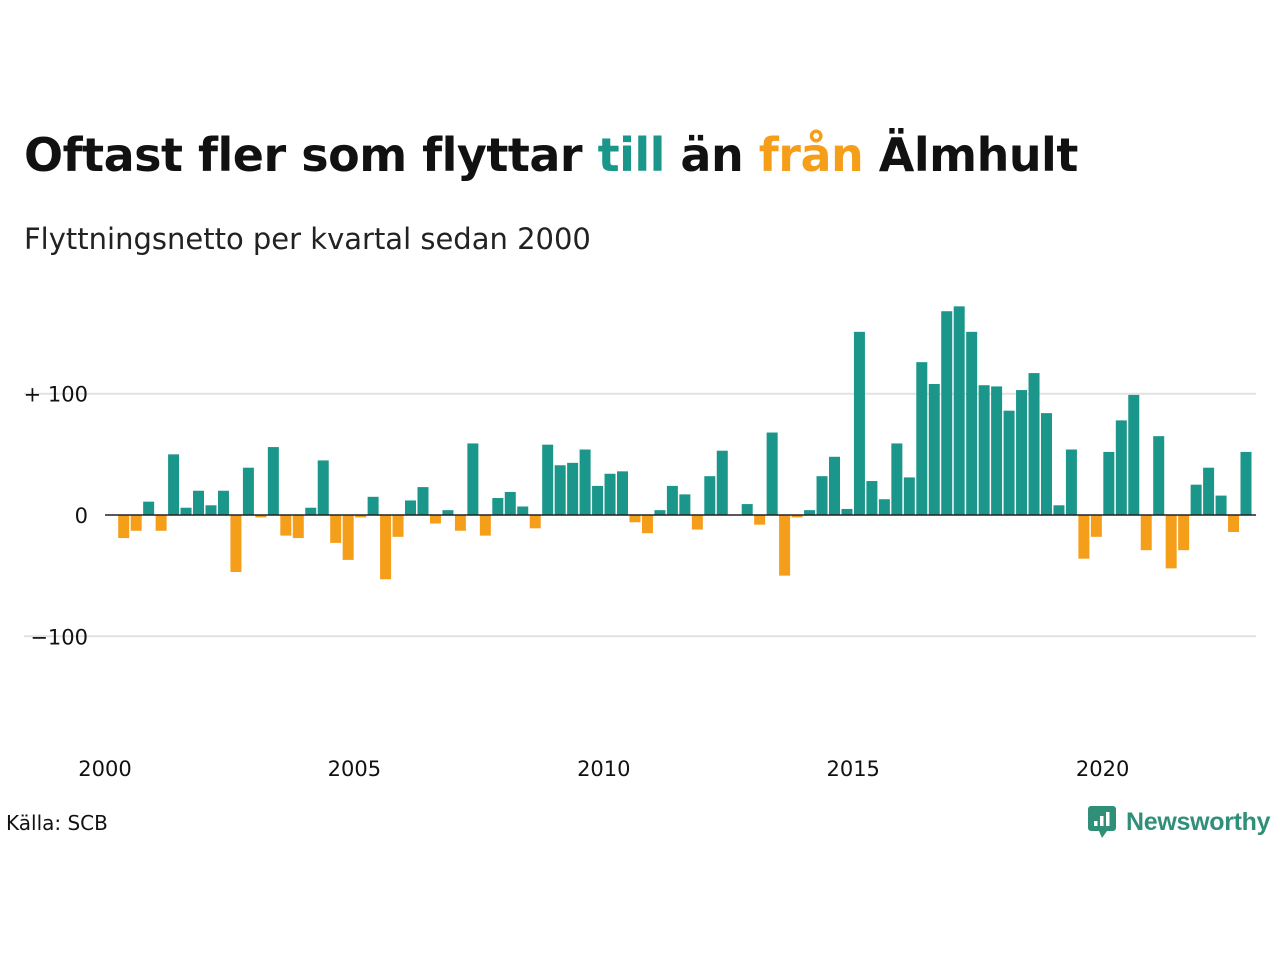 Image resolution: width=1280 pixels, height=960 pixels. What do you see at coordinates (56, 395) in the screenshot?
I see `y-tick-label: + 100` at bounding box center [56, 395].